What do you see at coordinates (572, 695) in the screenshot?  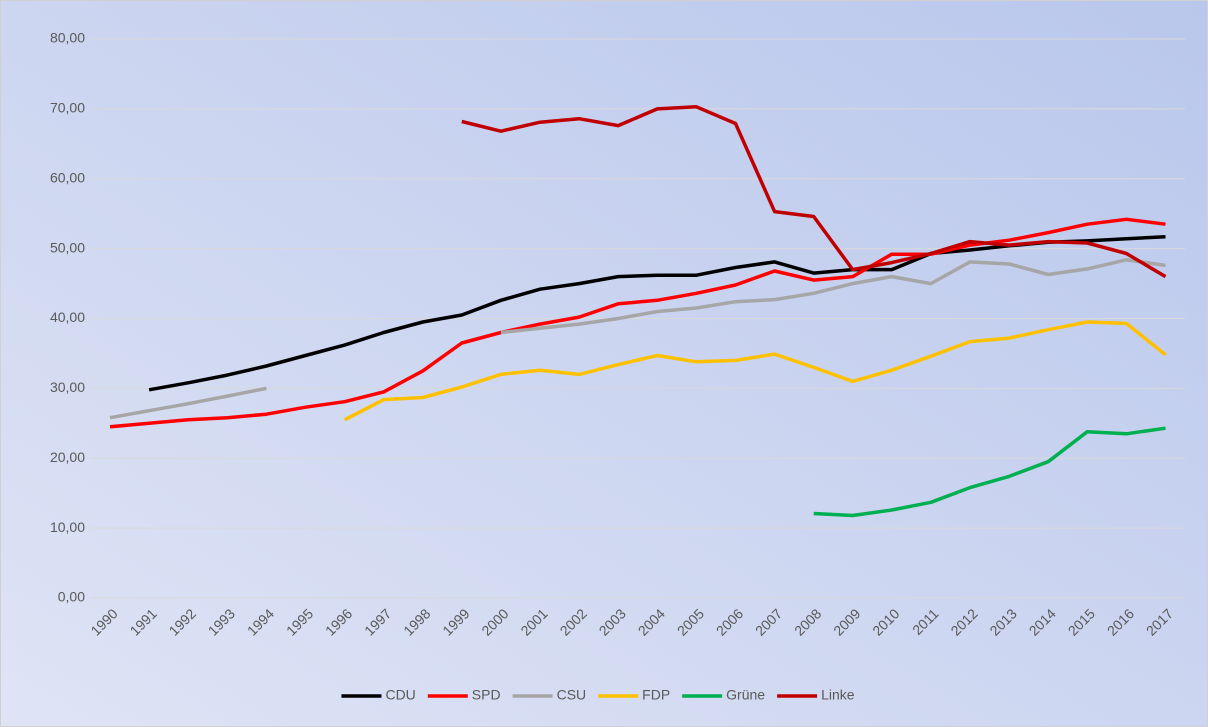 I see `legend-label: CSU` at bounding box center [572, 695].